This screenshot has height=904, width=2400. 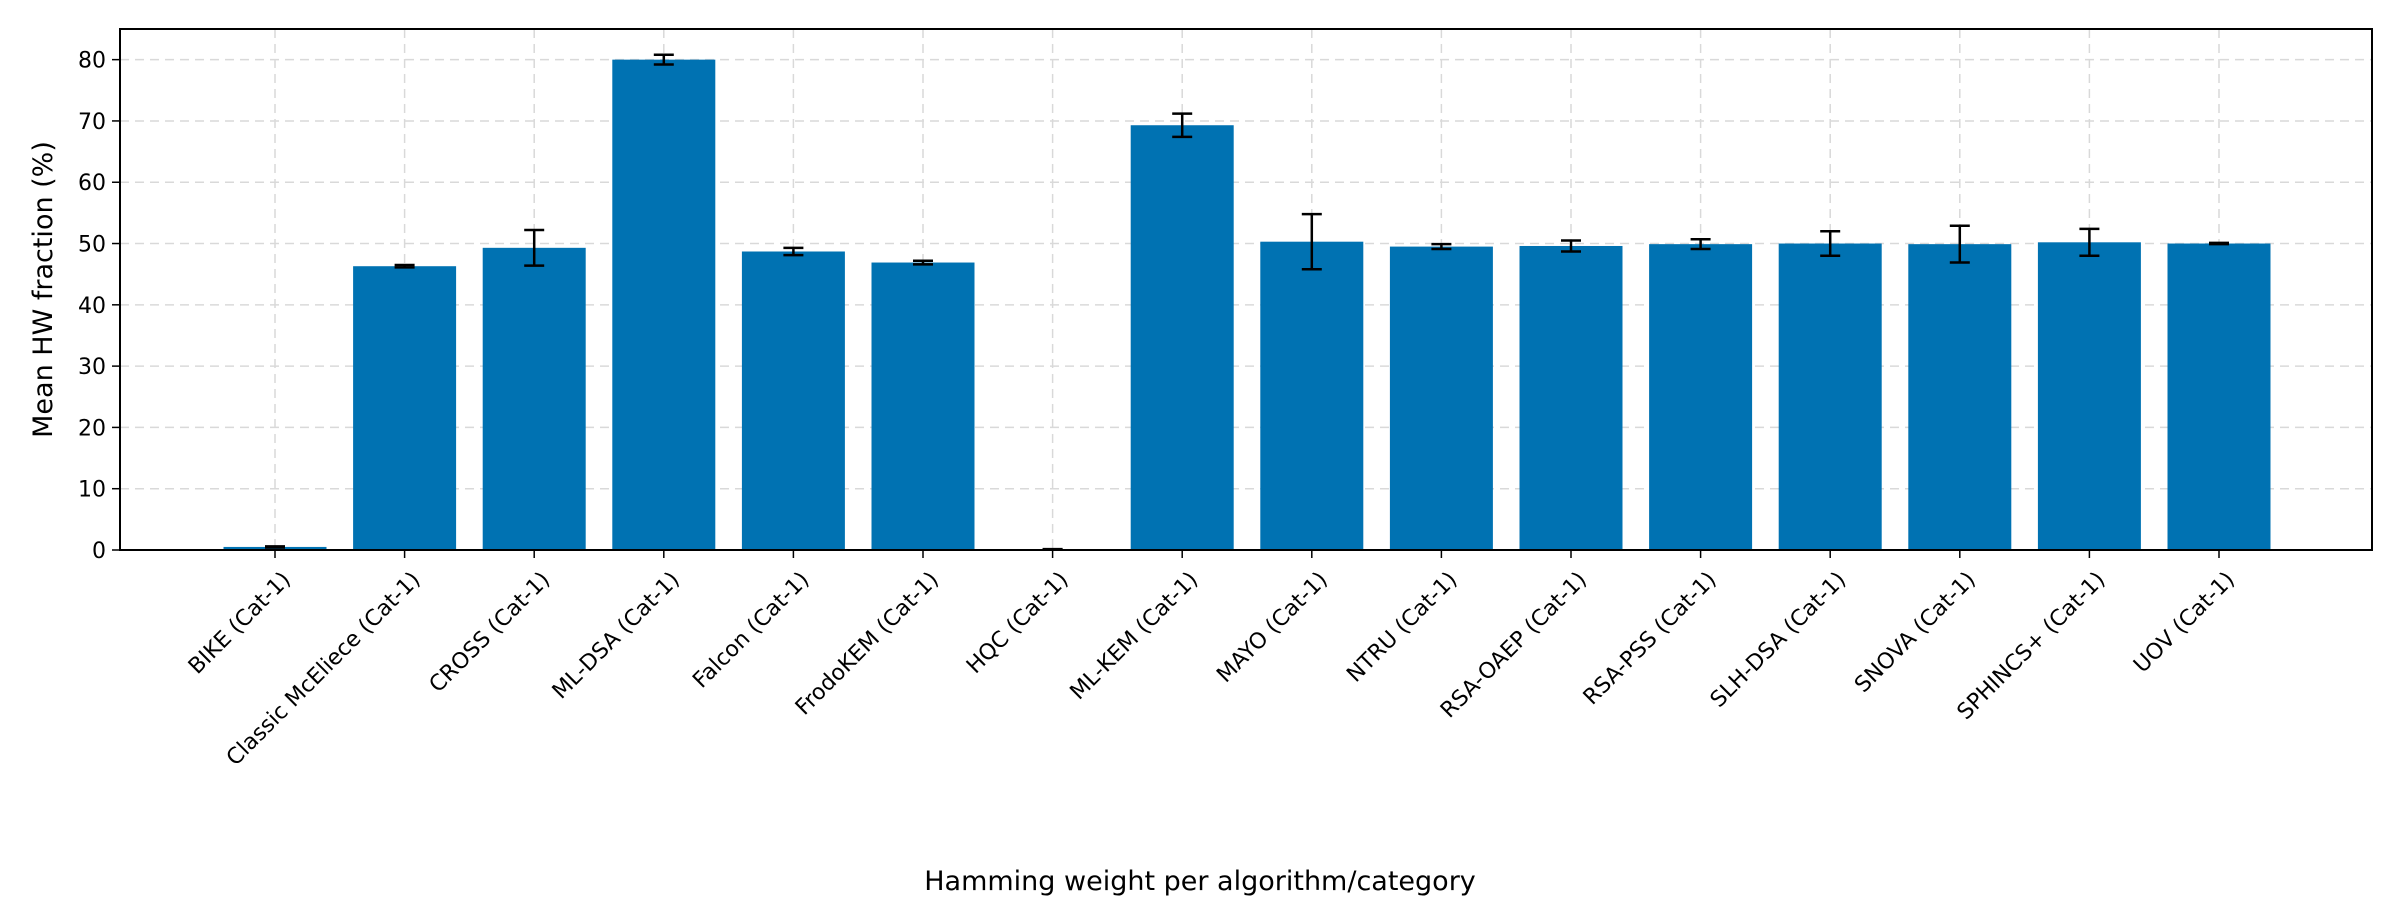 I want to click on y-tick-label: 50, so click(x=92, y=245).